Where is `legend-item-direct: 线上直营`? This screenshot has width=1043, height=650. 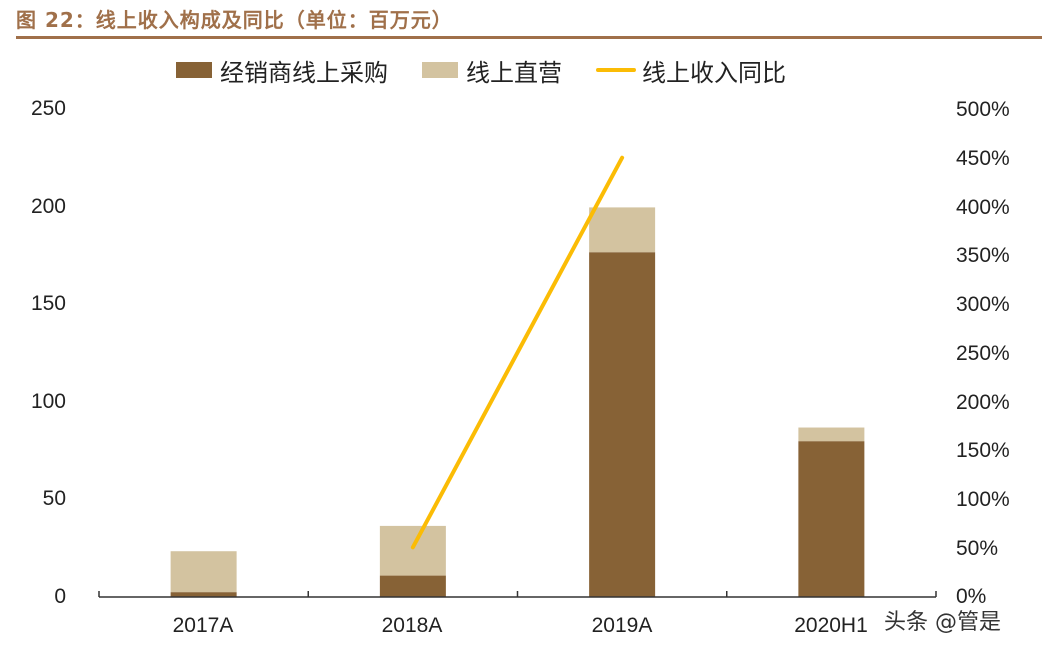 legend-item-direct: 线上直营 is located at coordinates (492, 70).